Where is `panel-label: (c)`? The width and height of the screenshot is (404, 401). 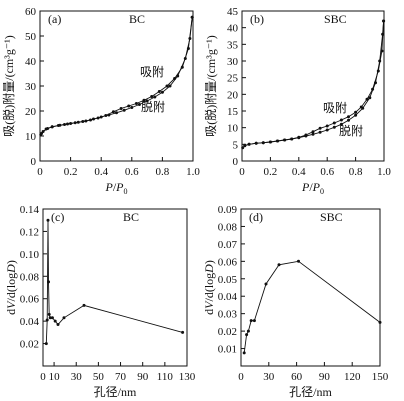 panel-label: (c) is located at coordinates (57, 217).